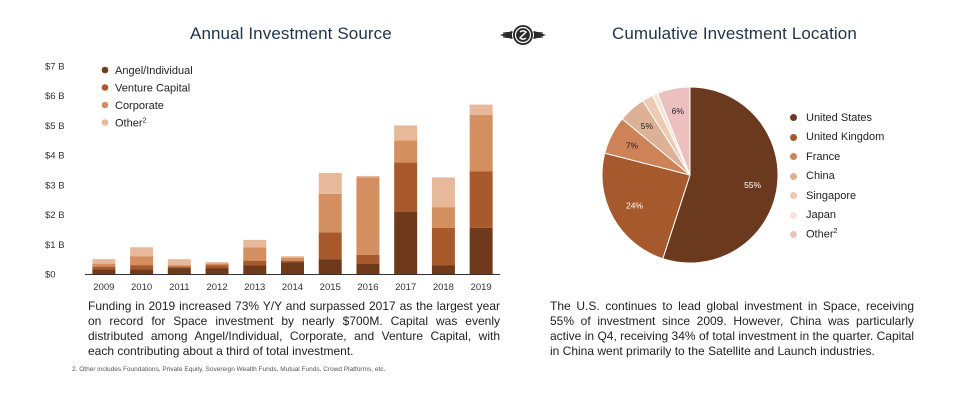 The height and width of the screenshot is (418, 960). Describe the element at coordinates (103, 287) in the screenshot. I see `x-tick-label: 2009` at that location.